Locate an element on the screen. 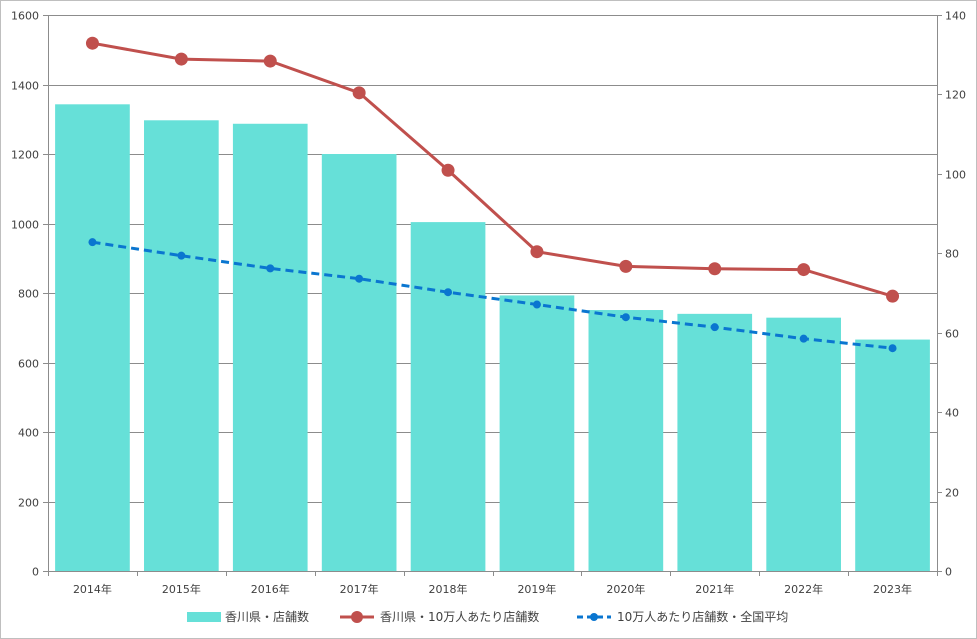 Image resolution: width=977 pixels, height=639 pixels. y-left-tick-label: 600 is located at coordinates (28, 364).